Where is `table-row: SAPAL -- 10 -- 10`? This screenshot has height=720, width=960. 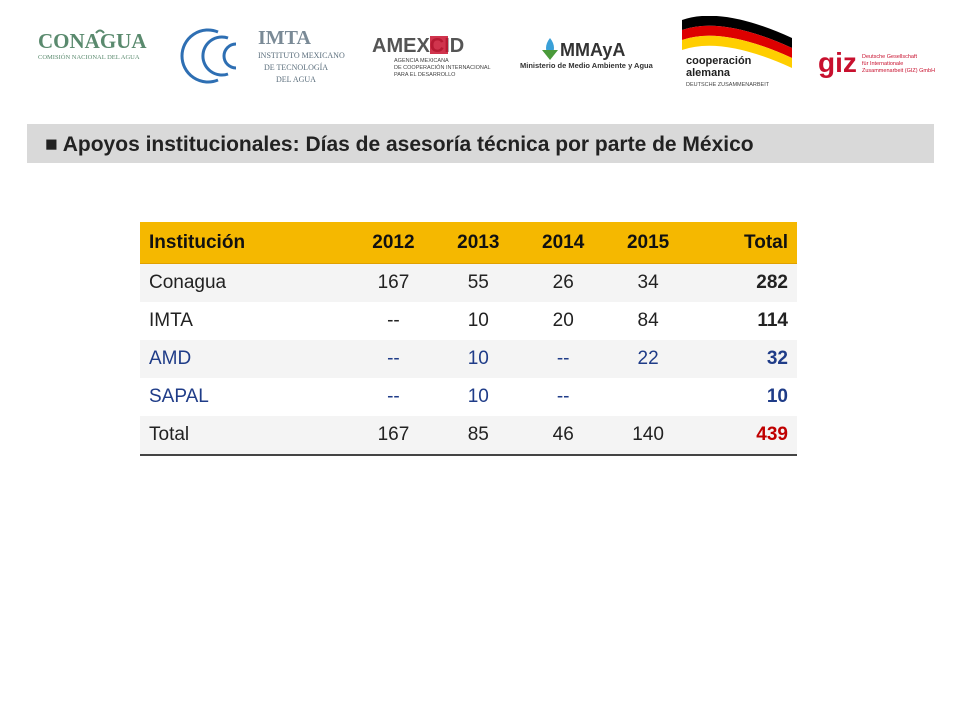 table-row: SAPAL -- 10 -- 10 is located at coordinates (468, 397).